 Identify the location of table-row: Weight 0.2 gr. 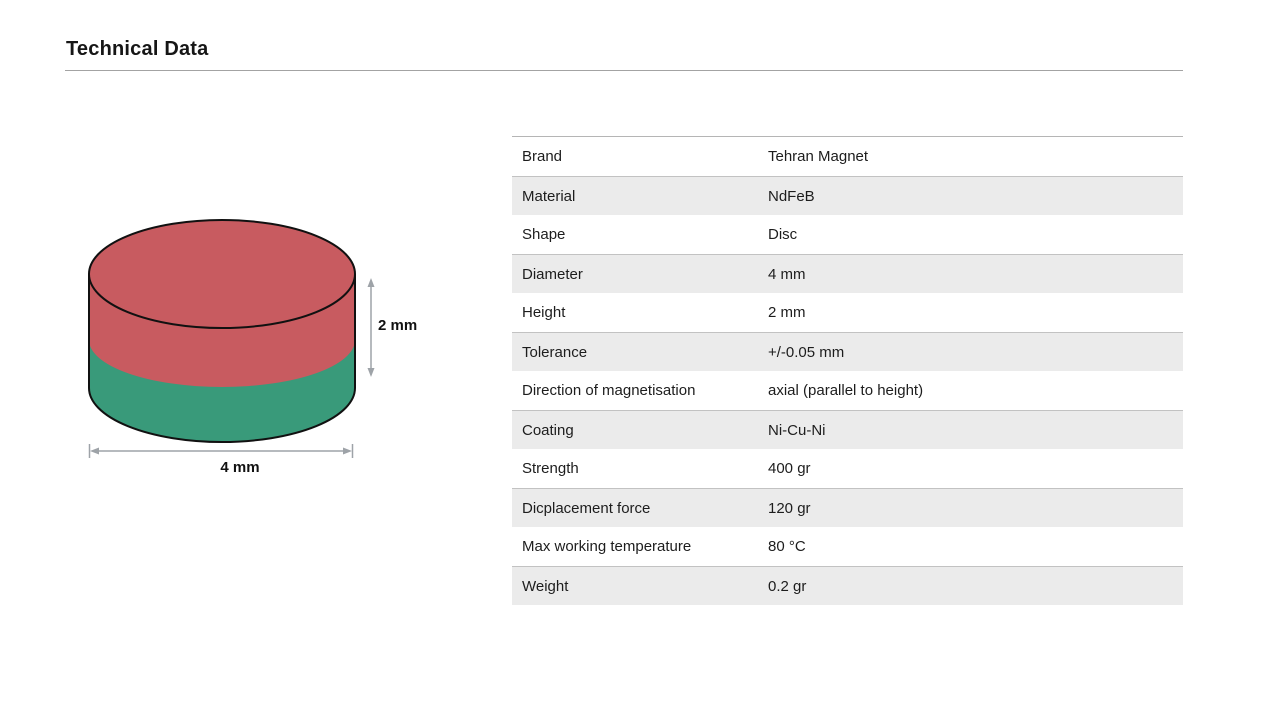
(847, 585).